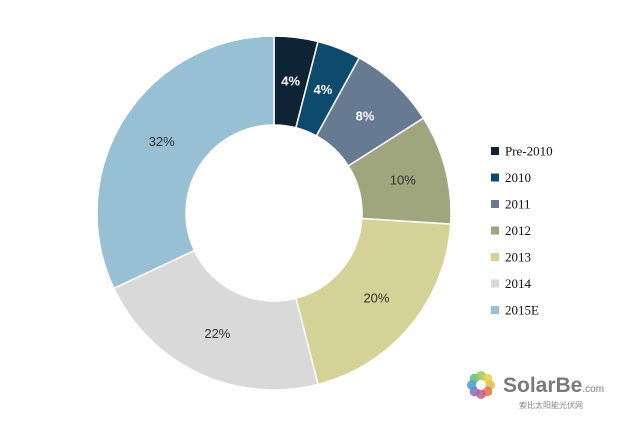 The image size is (620, 426). I want to click on slice-label-2012: 10%, so click(403, 179).